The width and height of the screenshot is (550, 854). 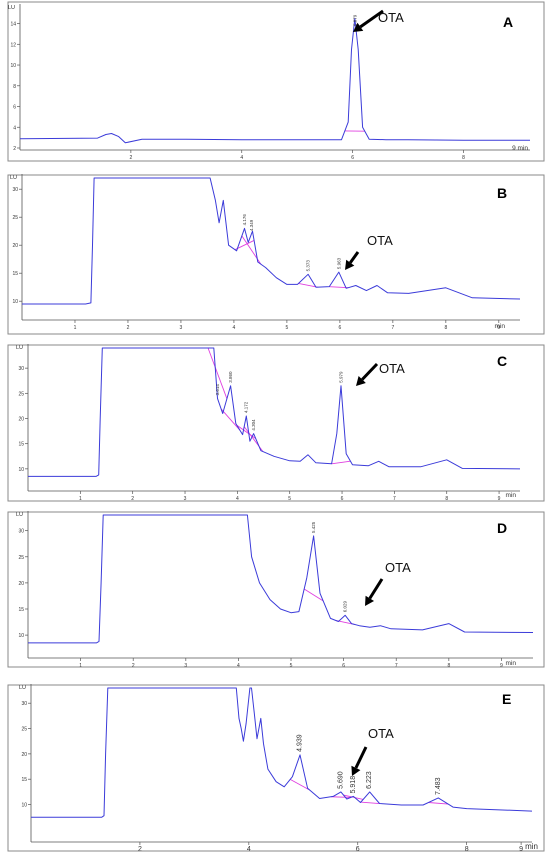 I want to click on peak-label: 4.172, so click(x=246, y=407).